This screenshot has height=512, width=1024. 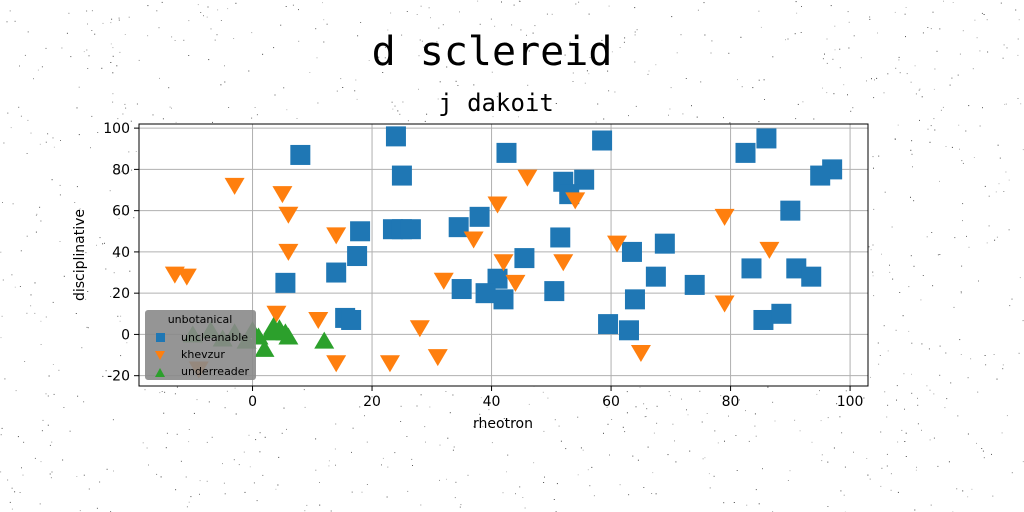 I want to click on chart-title: d sclereid, so click(x=492, y=52).